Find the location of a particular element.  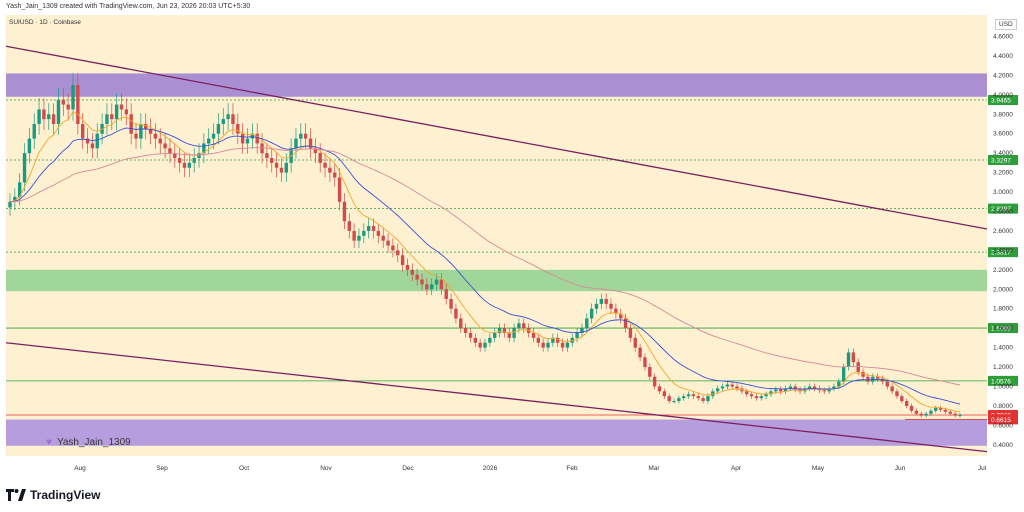

level-label: 3.9465 is located at coordinates (1001, 101).